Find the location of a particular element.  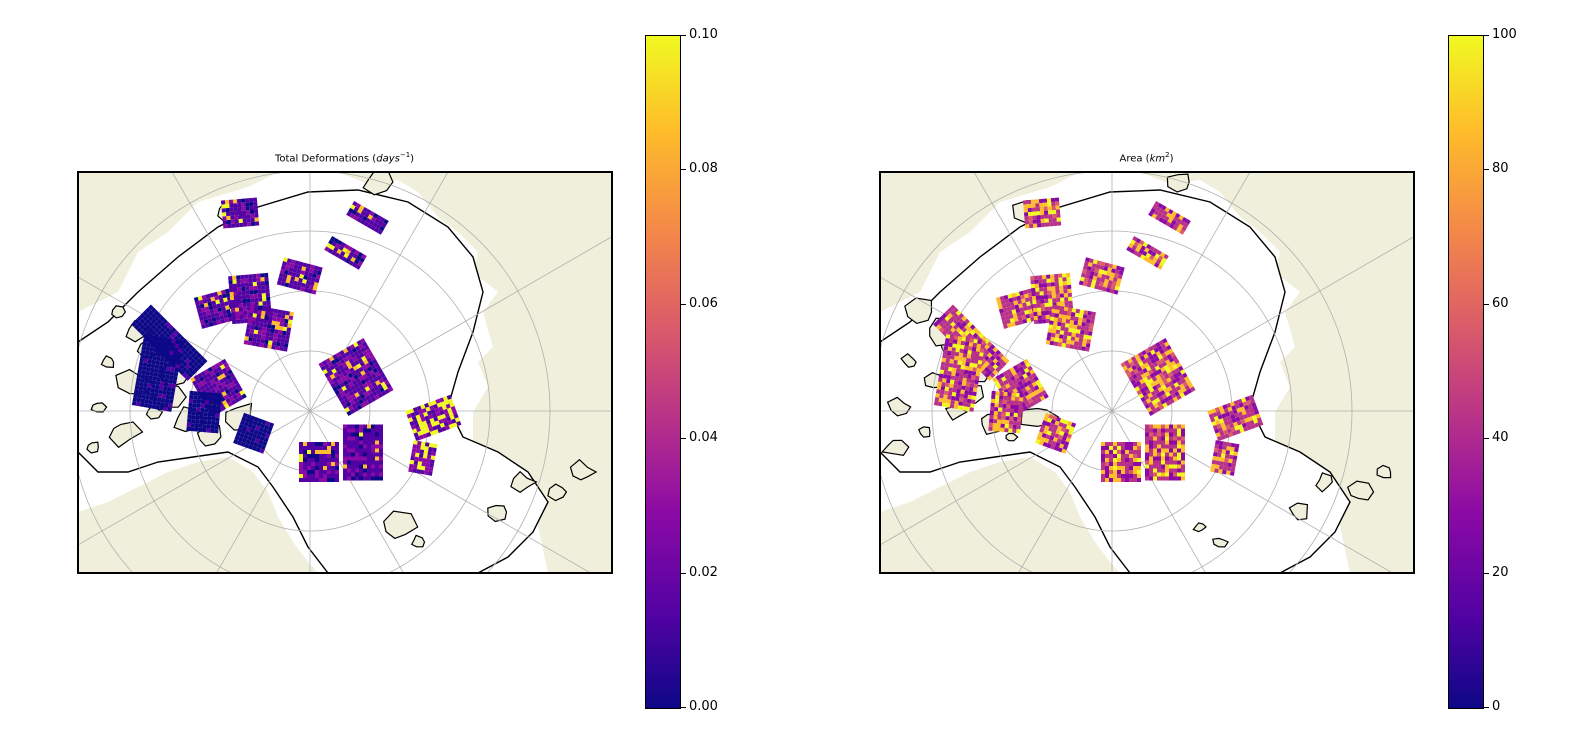

colorbar-tick-label: 0.10 is located at coordinates (703, 34).